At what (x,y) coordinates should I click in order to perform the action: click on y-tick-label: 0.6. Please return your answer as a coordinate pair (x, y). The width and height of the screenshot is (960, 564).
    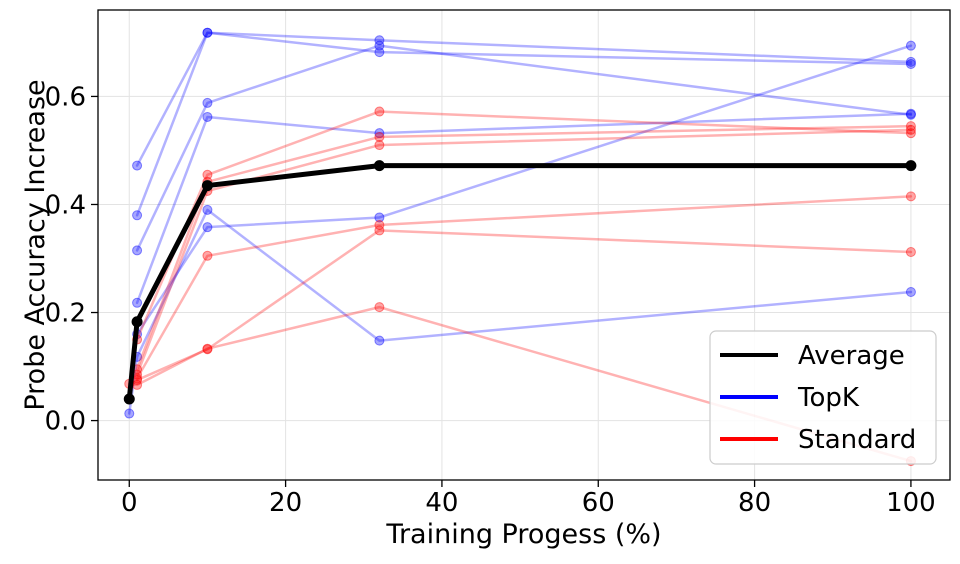
    Looking at the image, I should click on (65, 97).